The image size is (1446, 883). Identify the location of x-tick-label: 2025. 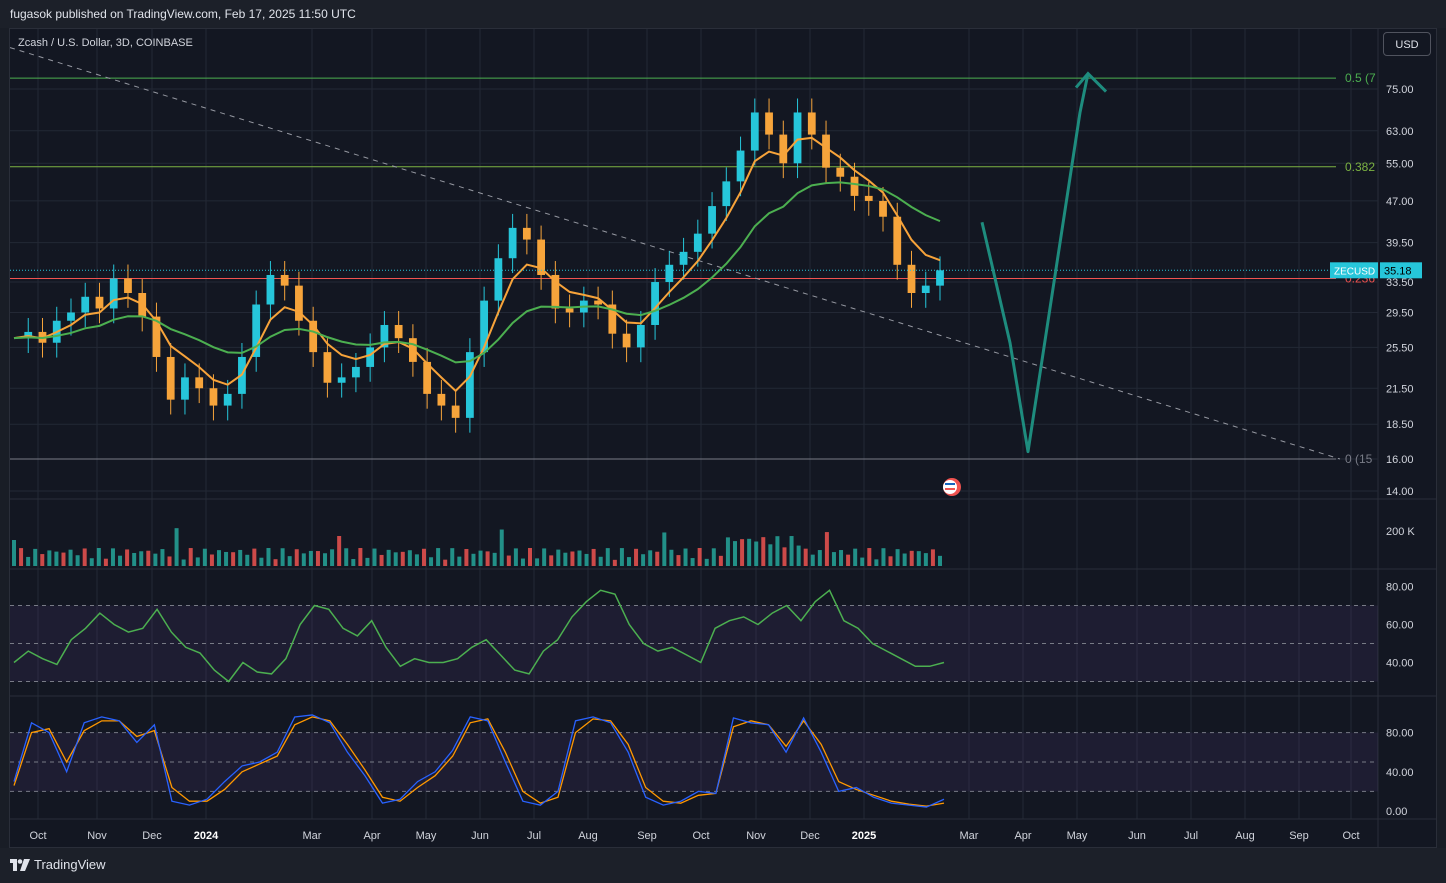
(864, 836).